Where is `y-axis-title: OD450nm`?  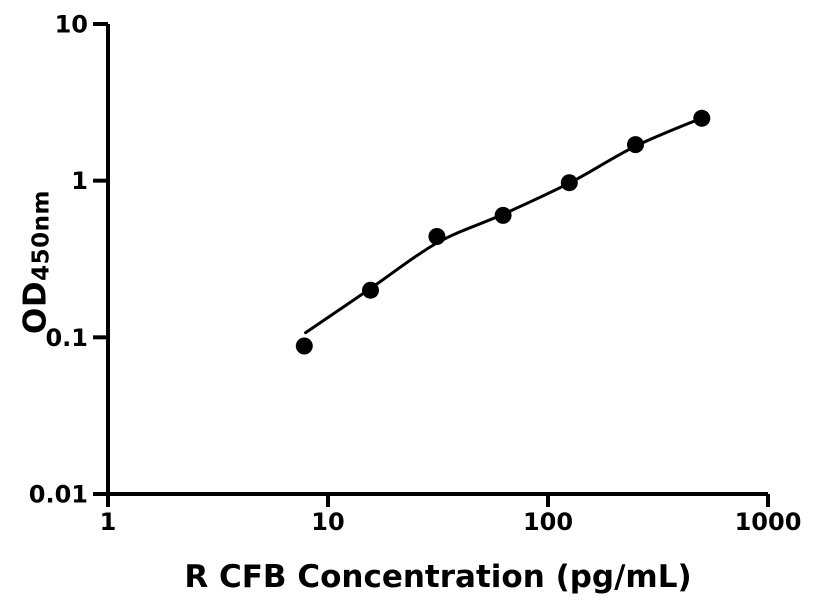 y-axis-title: OD450nm is located at coordinates (35, 262).